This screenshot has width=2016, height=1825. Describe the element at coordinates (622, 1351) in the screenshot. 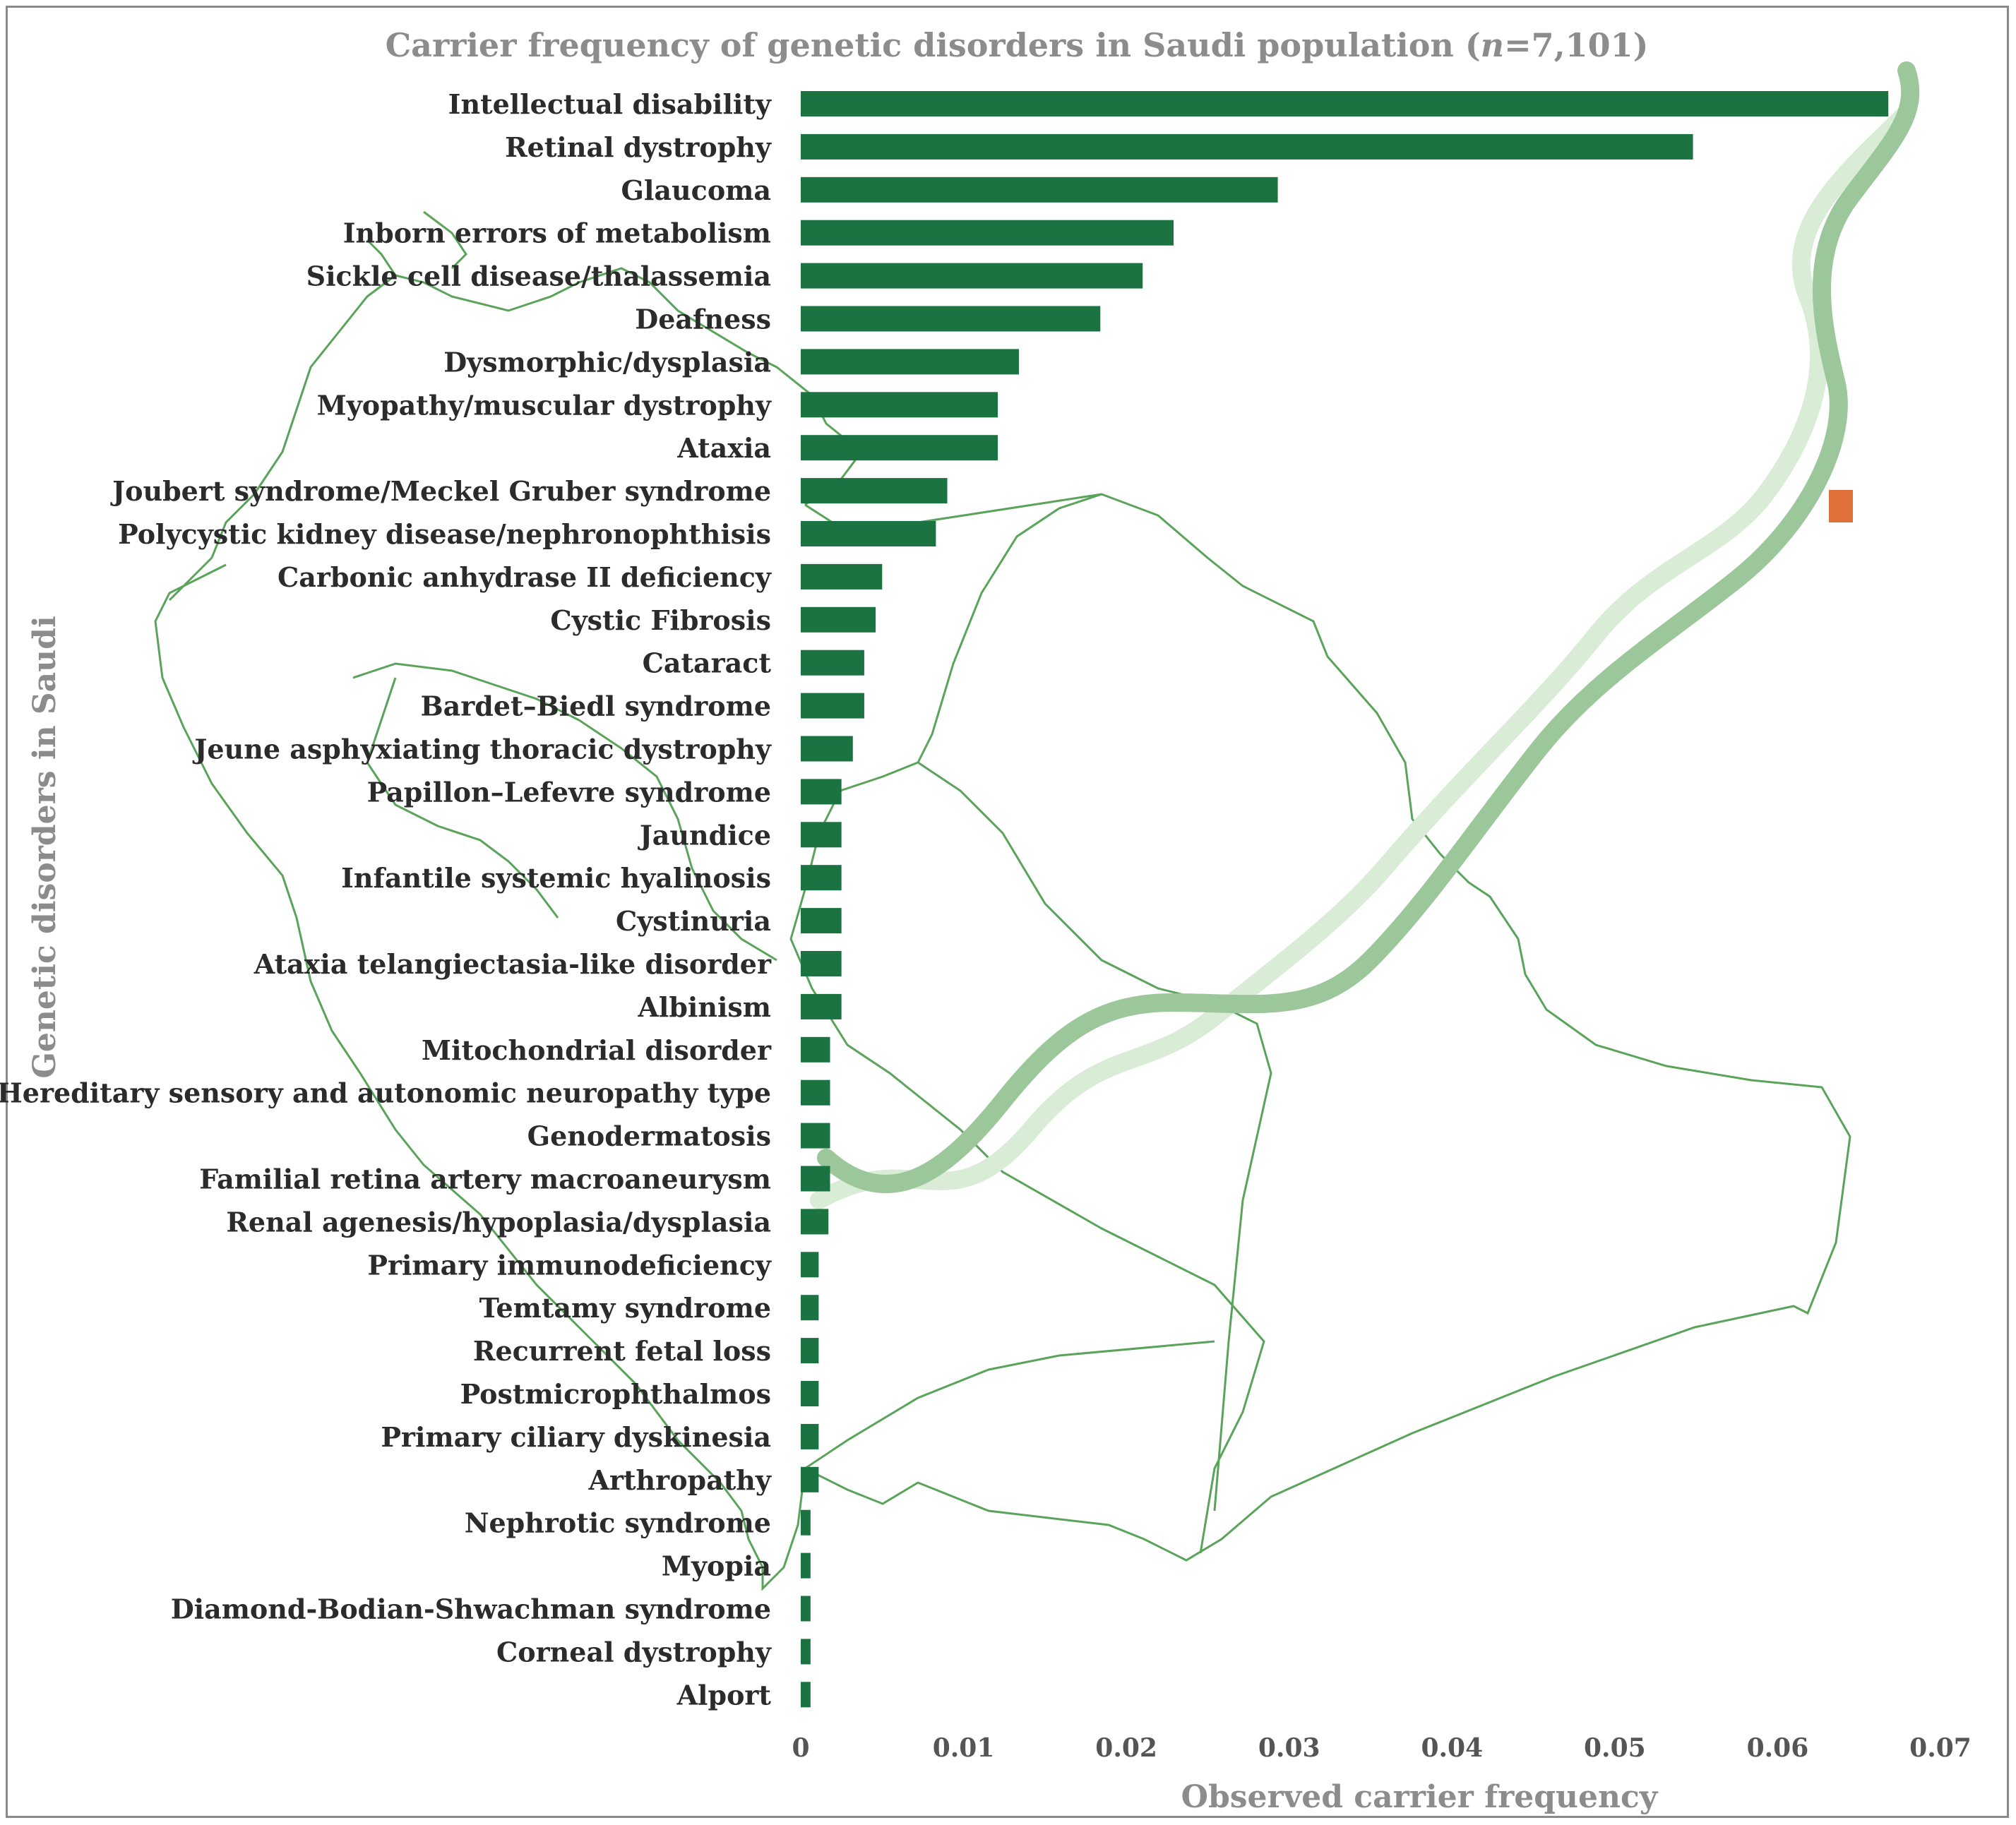

I see `category-label: Recurrent fetal loss` at that location.